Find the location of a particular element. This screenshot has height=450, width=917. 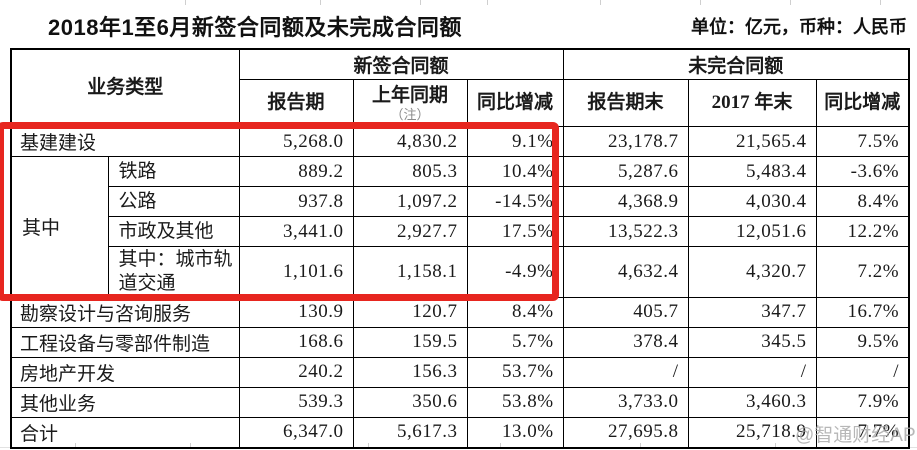

table-cell: 539.3 is located at coordinates (296, 402).